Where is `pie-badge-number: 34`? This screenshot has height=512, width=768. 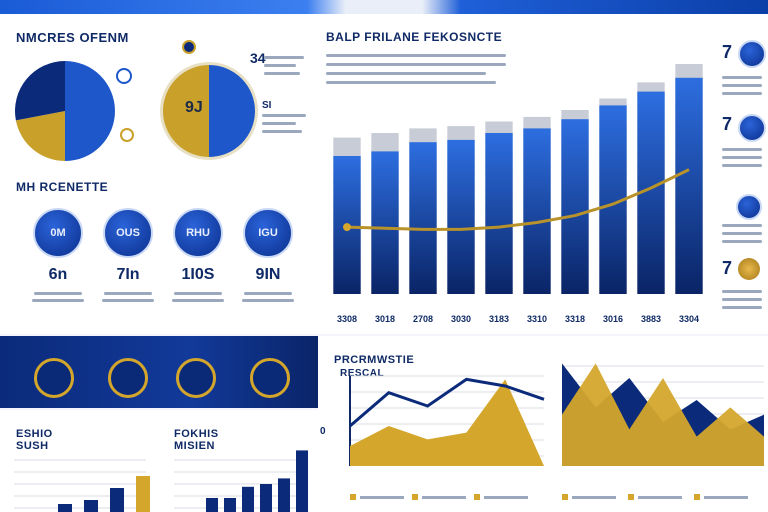 pie-badge-number: 34 is located at coordinates (258, 58).